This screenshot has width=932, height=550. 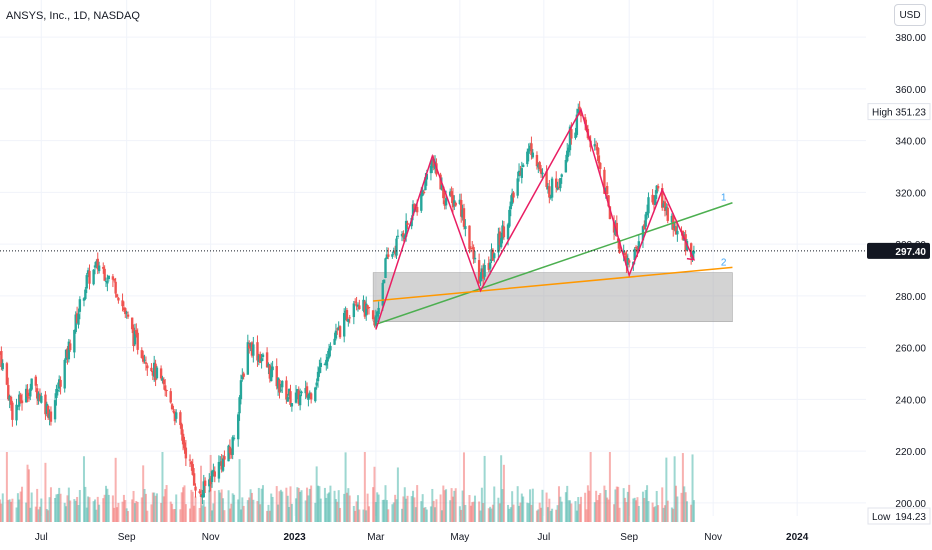 What do you see at coordinates (899, 275) in the screenshot?
I see `price-axis` at bounding box center [899, 275].